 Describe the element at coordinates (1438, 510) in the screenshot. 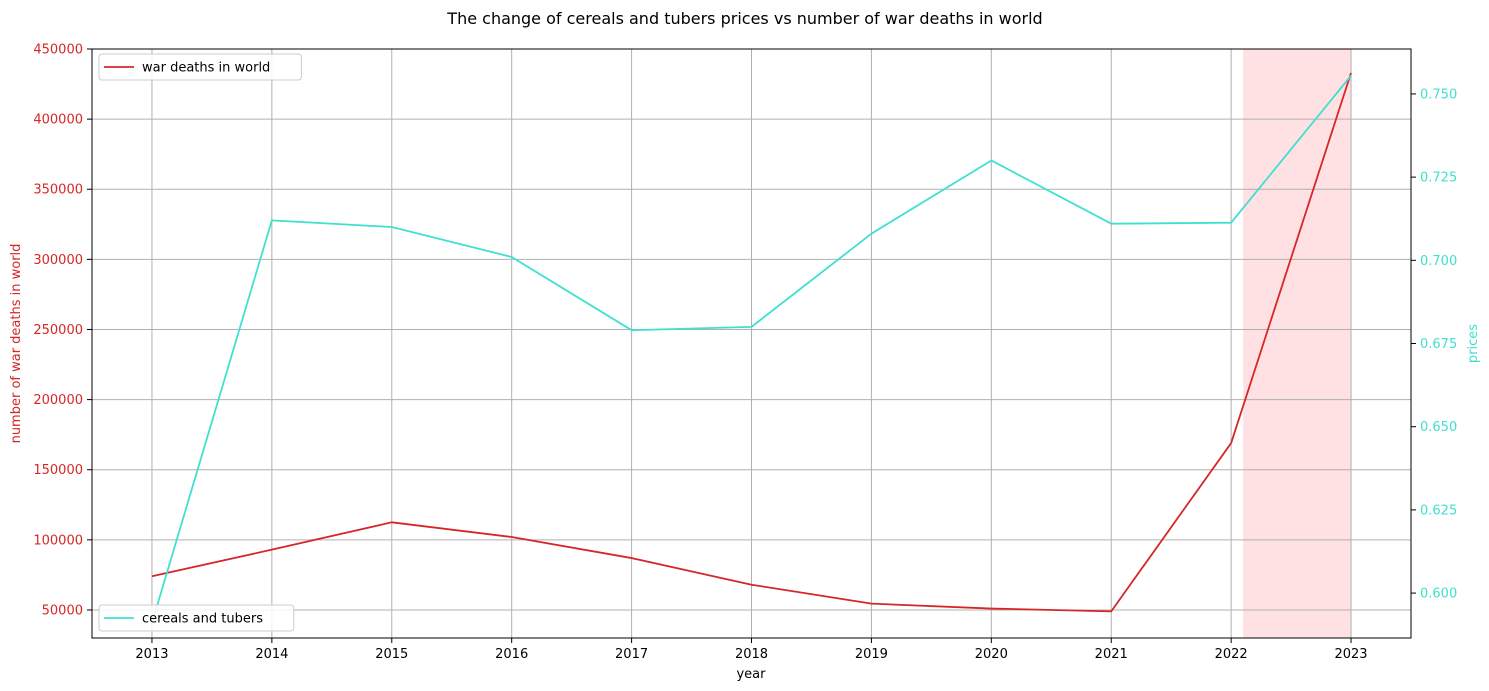

I see `right-y-tick-label: 0.625` at that location.